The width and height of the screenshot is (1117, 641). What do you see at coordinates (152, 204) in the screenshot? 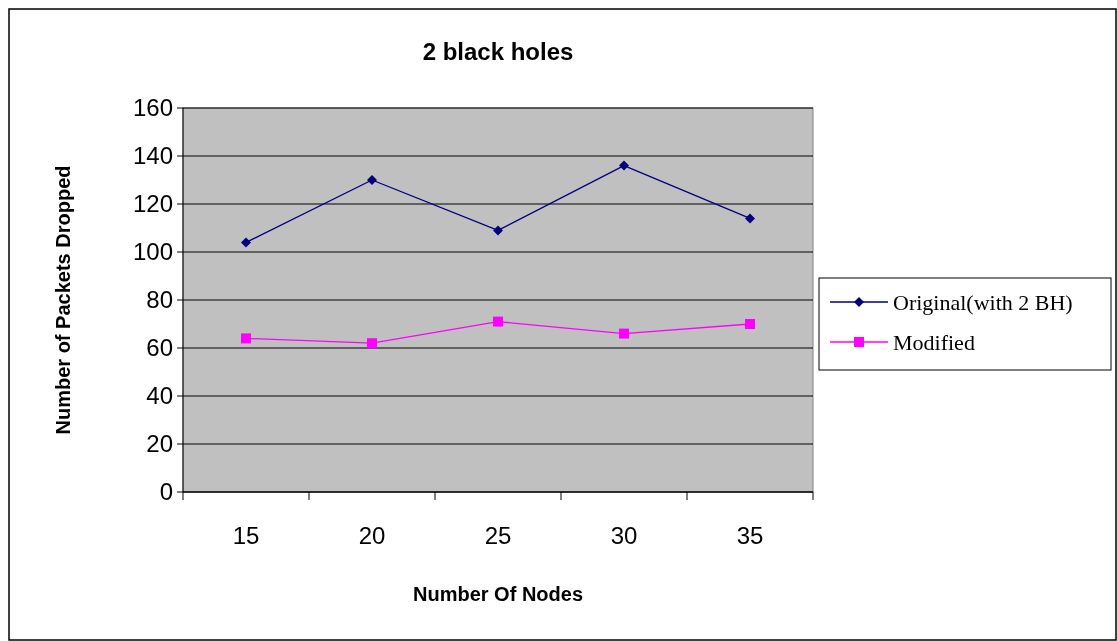
I see `y-tick-label: 120` at bounding box center [152, 204].